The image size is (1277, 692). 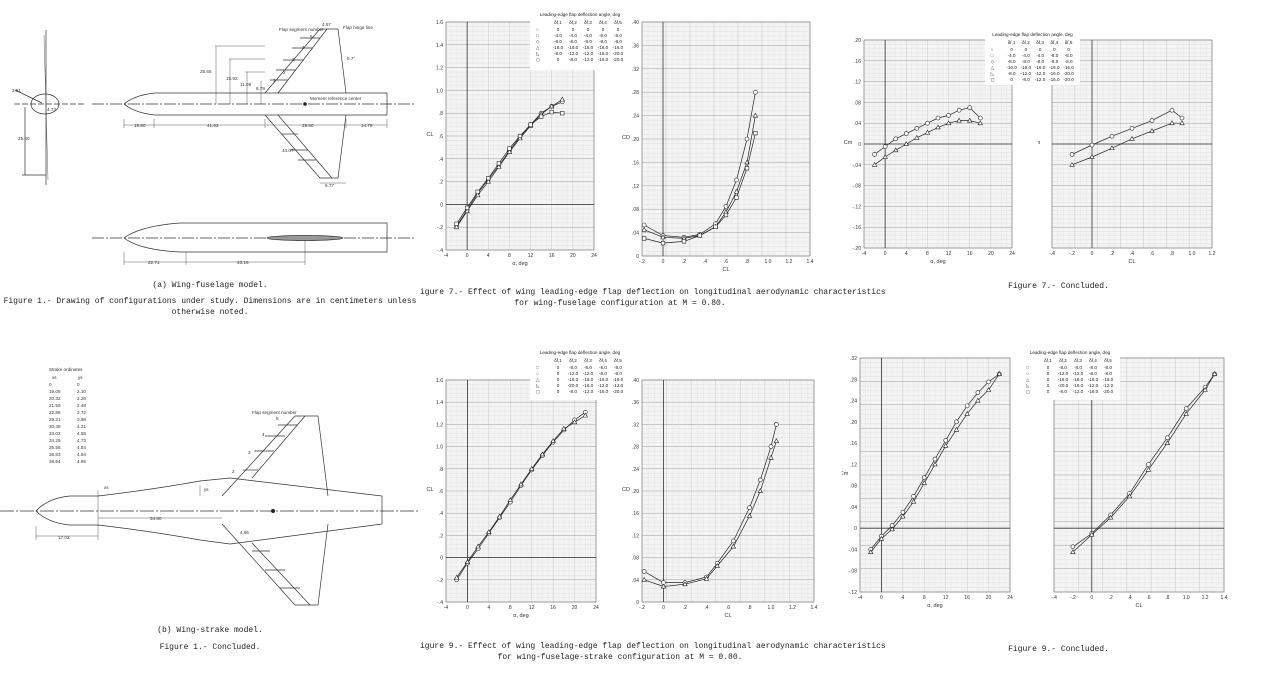 I want to click on svg-text: ys, so click(x=206, y=489).